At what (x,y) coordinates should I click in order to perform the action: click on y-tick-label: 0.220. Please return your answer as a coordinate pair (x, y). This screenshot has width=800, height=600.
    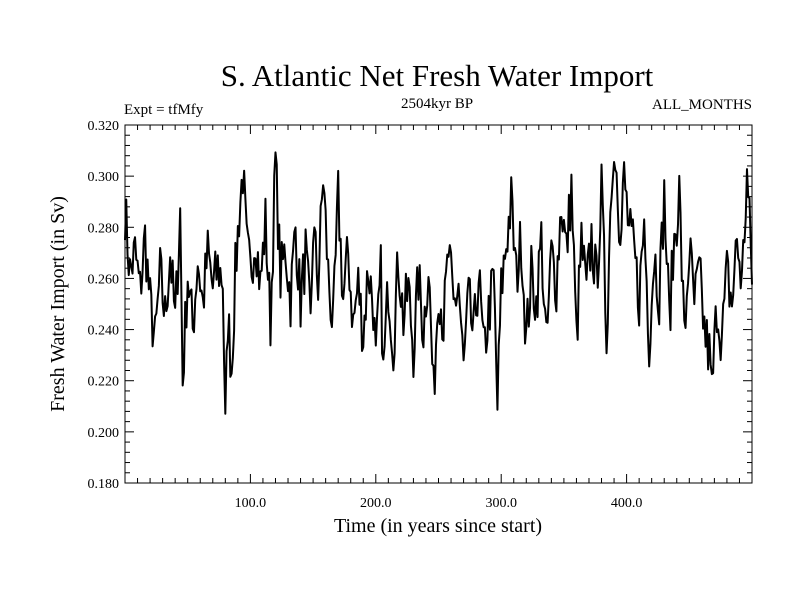
    Looking at the image, I should click on (104, 382).